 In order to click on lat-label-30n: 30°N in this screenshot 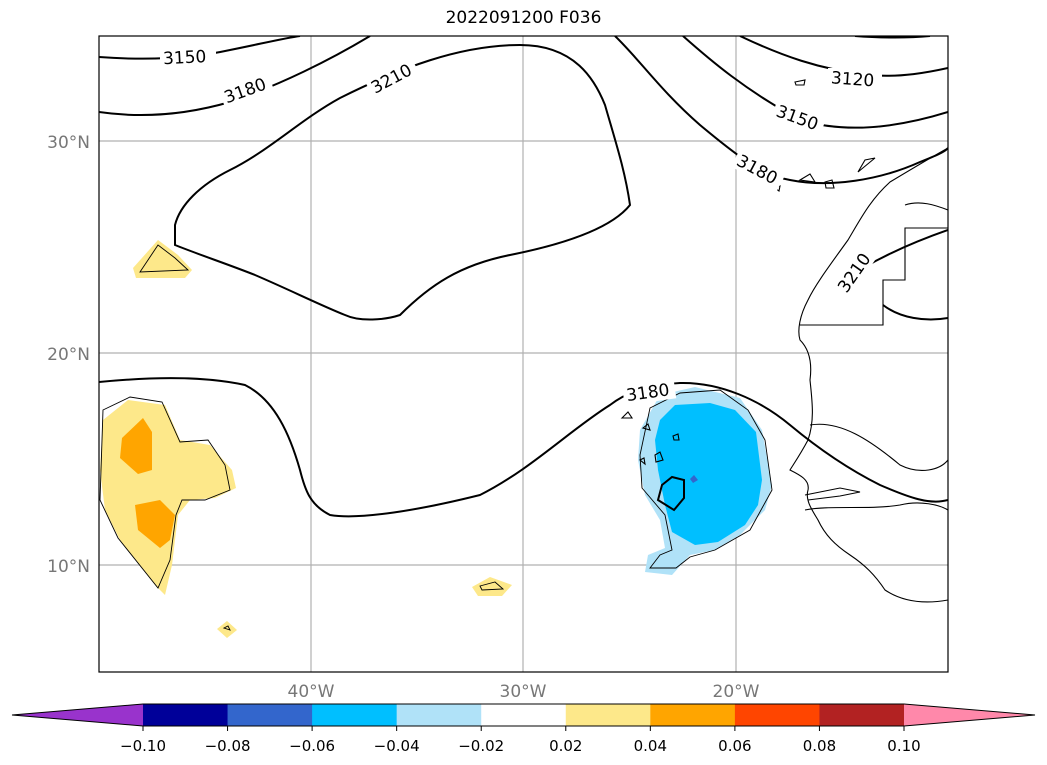, I will do `click(68, 143)`.